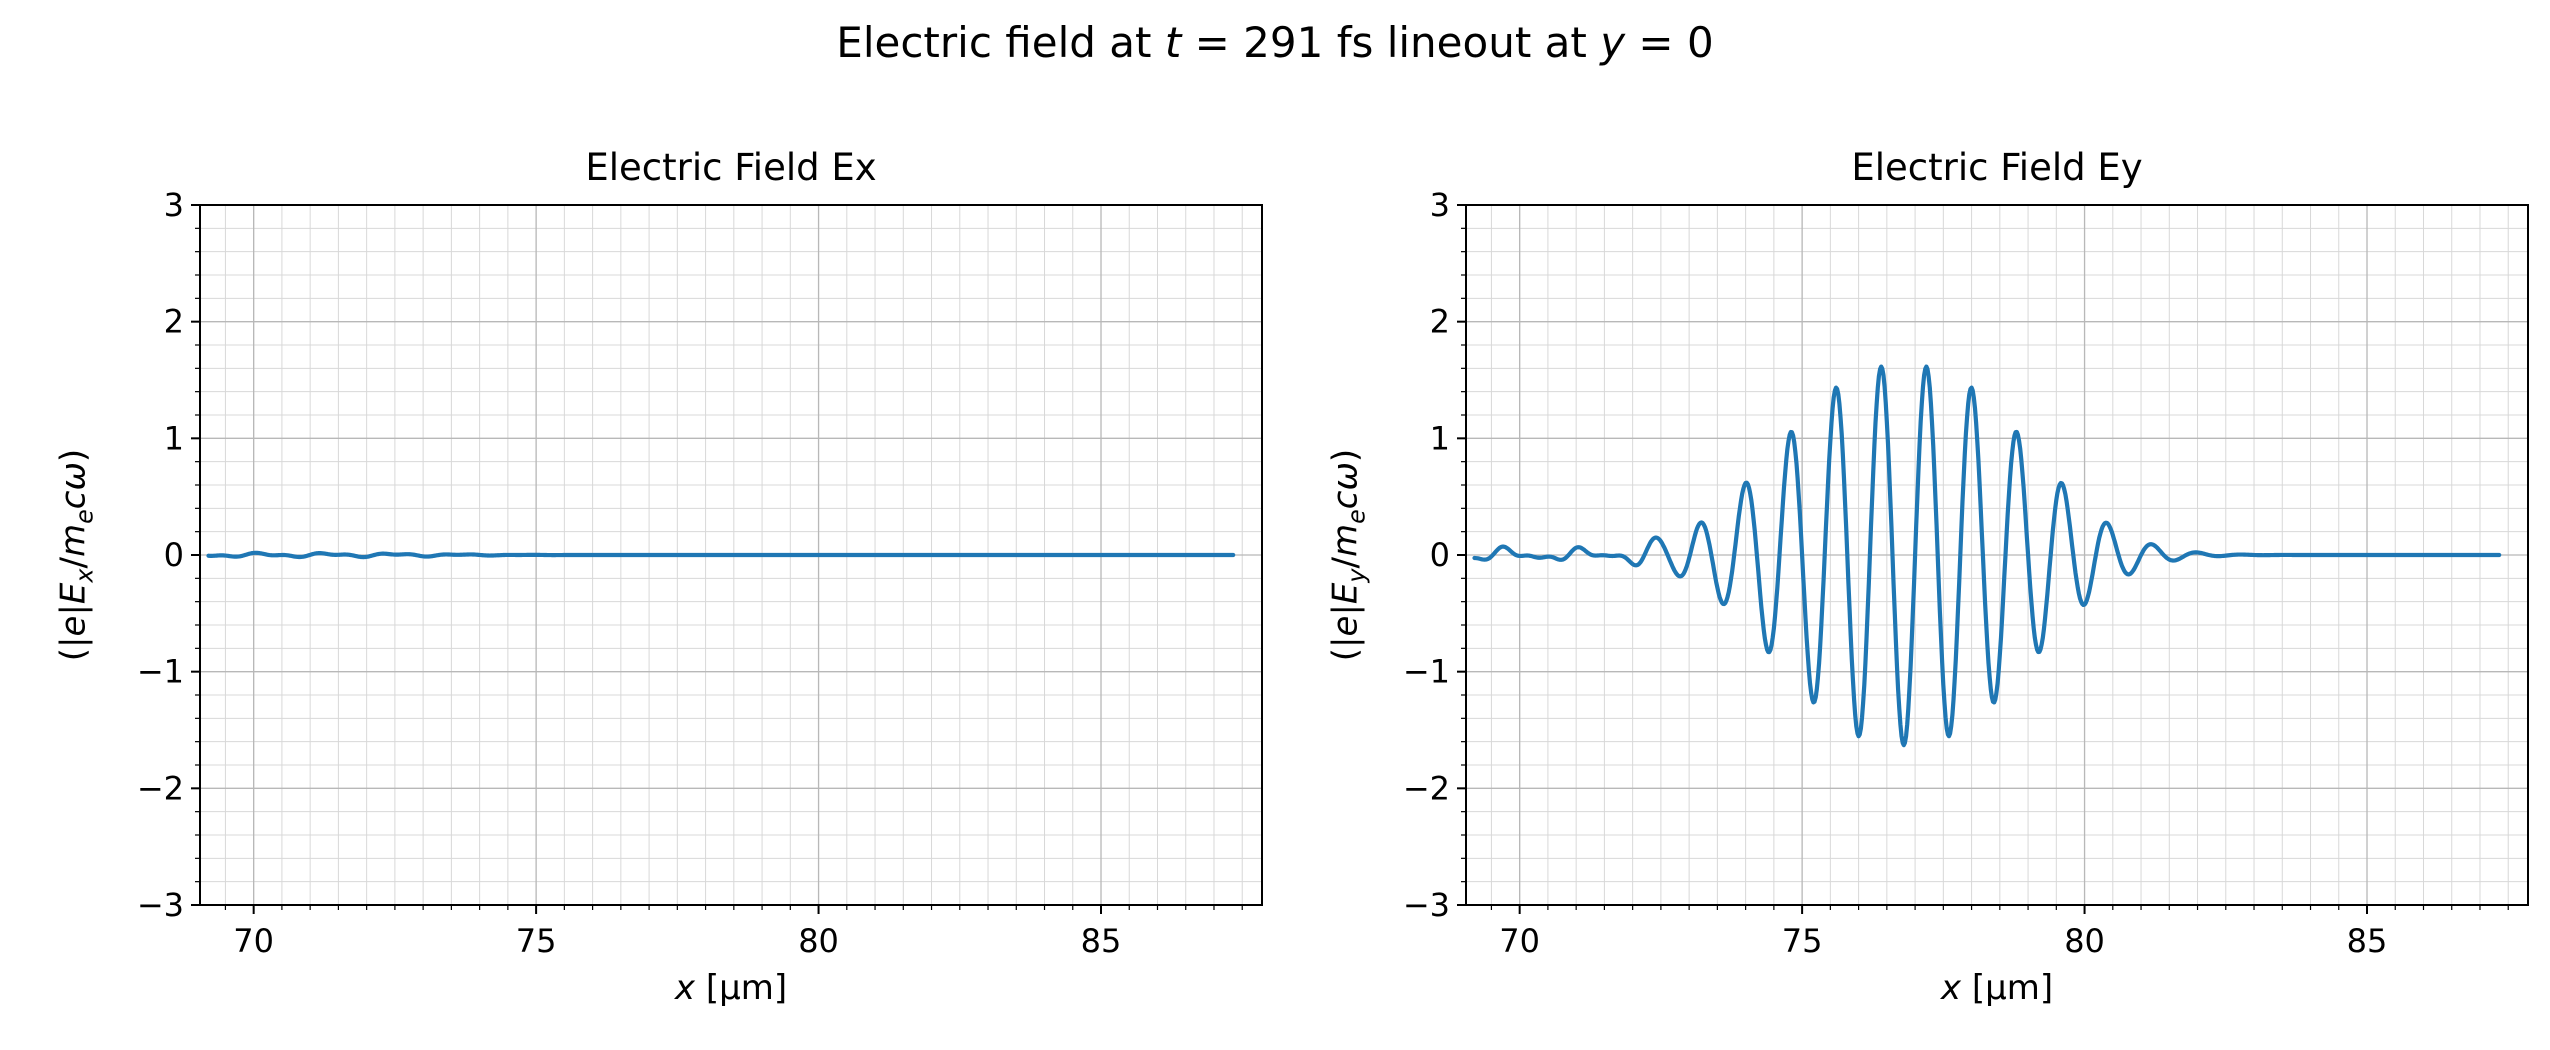  Describe the element at coordinates (731, 167) in the screenshot. I see `subplot-title-ex: Electric Field Ex` at that location.